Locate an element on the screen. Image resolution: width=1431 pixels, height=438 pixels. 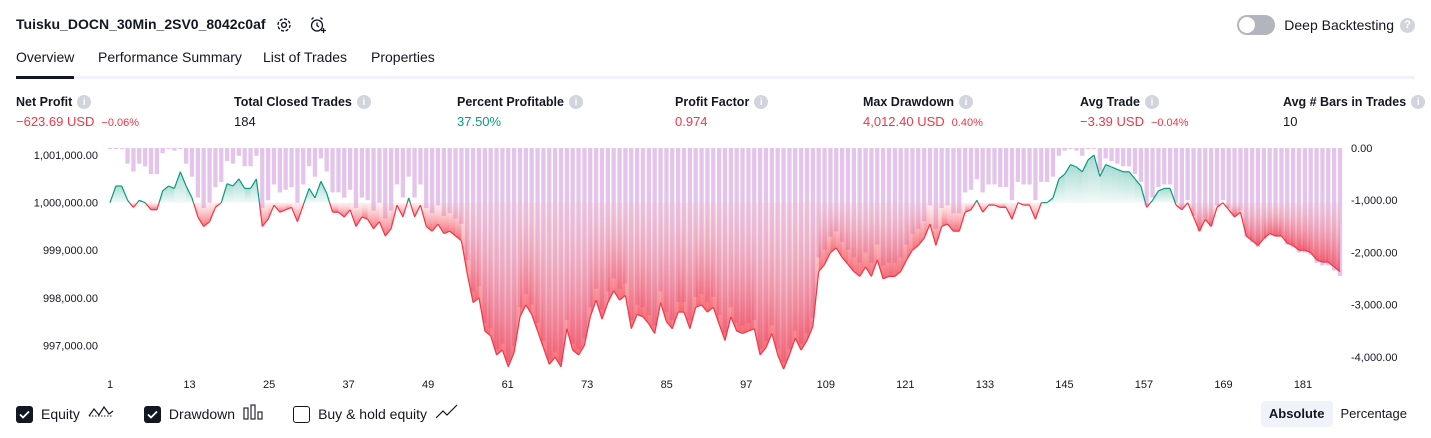
tab-performance-summary: Performance Summary is located at coordinates (170, 57).